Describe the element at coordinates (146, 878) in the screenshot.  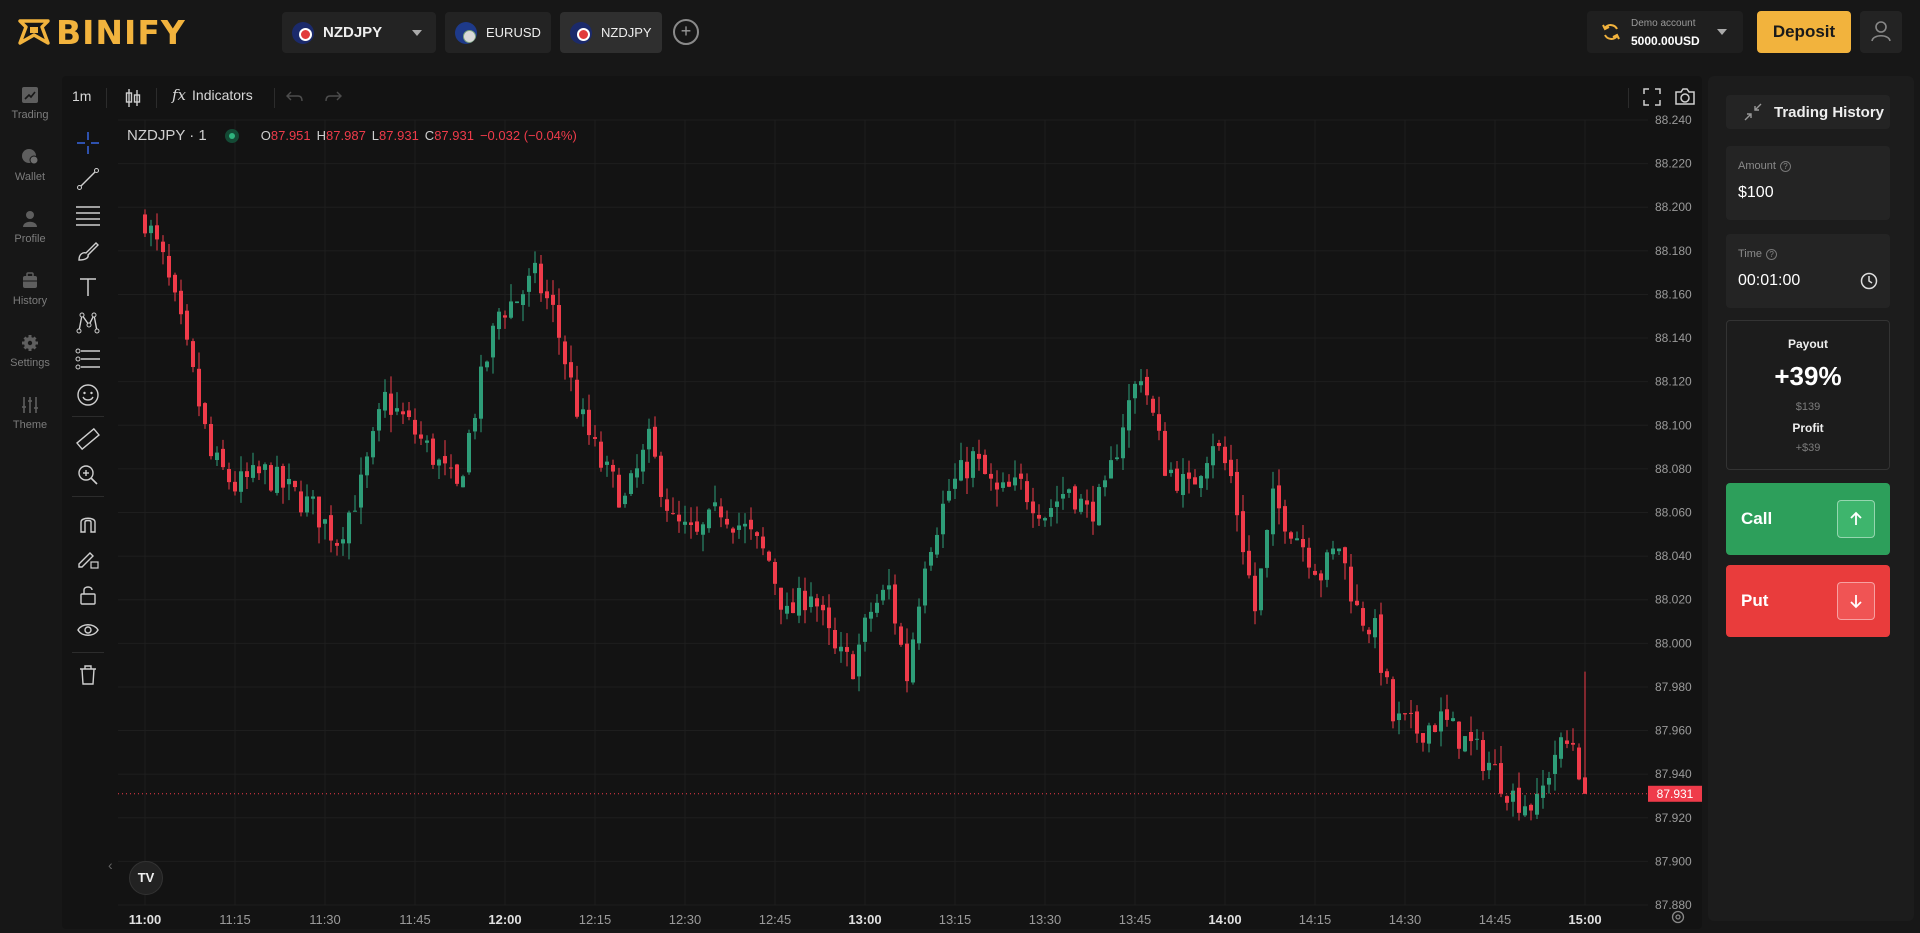
I see `tradingview-logo: TV` at that location.